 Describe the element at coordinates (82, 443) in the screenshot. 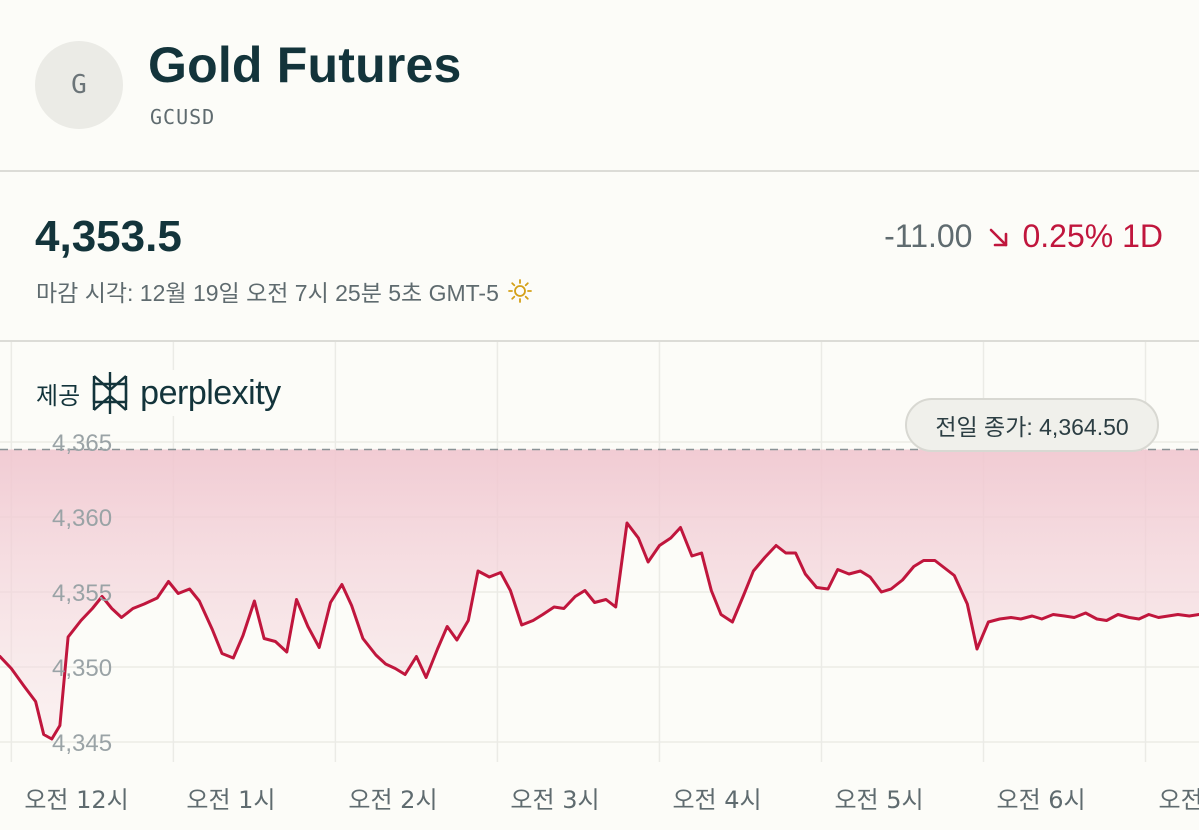

I see `y-tick-label: 4,365` at that location.